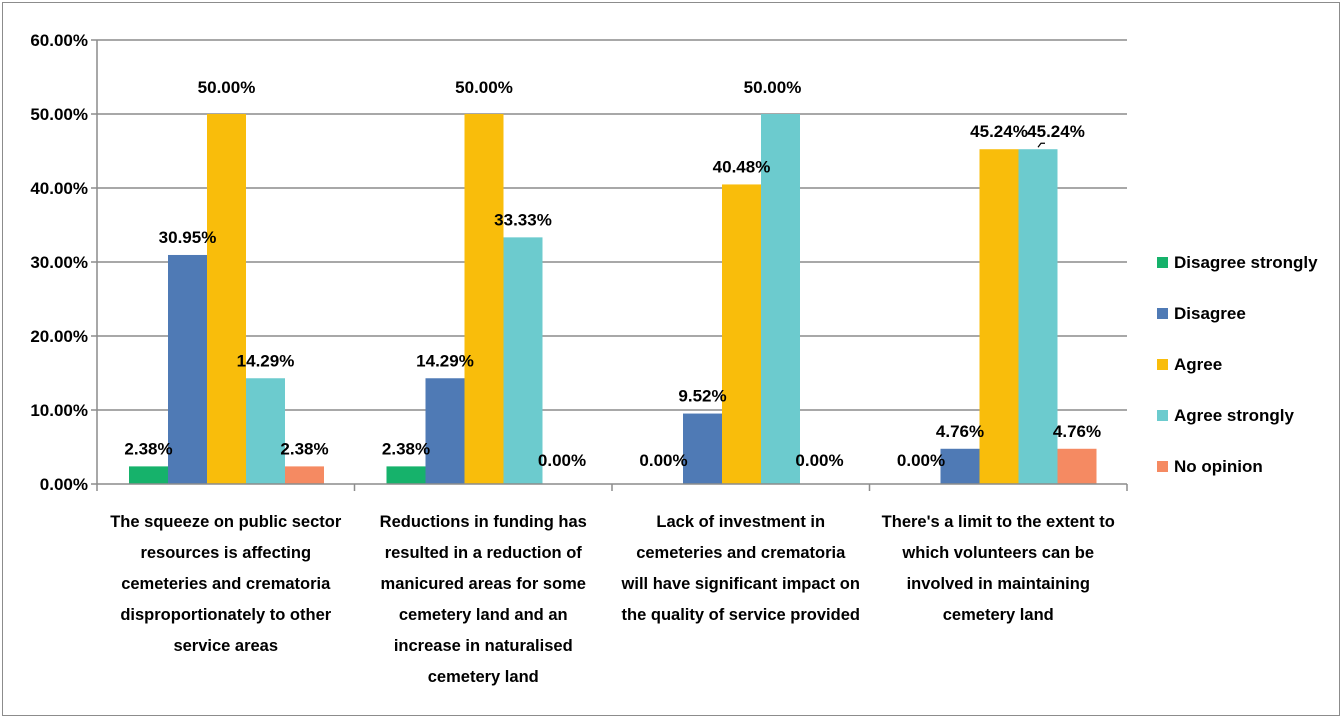 This screenshot has width=1344, height=720. What do you see at coordinates (1210, 313) in the screenshot?
I see `legend-label: Disagree` at bounding box center [1210, 313].